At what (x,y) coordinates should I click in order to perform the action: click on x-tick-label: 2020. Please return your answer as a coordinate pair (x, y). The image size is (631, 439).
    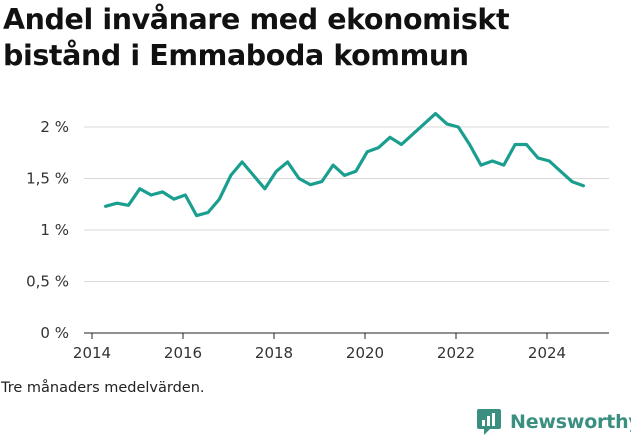
    Looking at the image, I should click on (365, 353).